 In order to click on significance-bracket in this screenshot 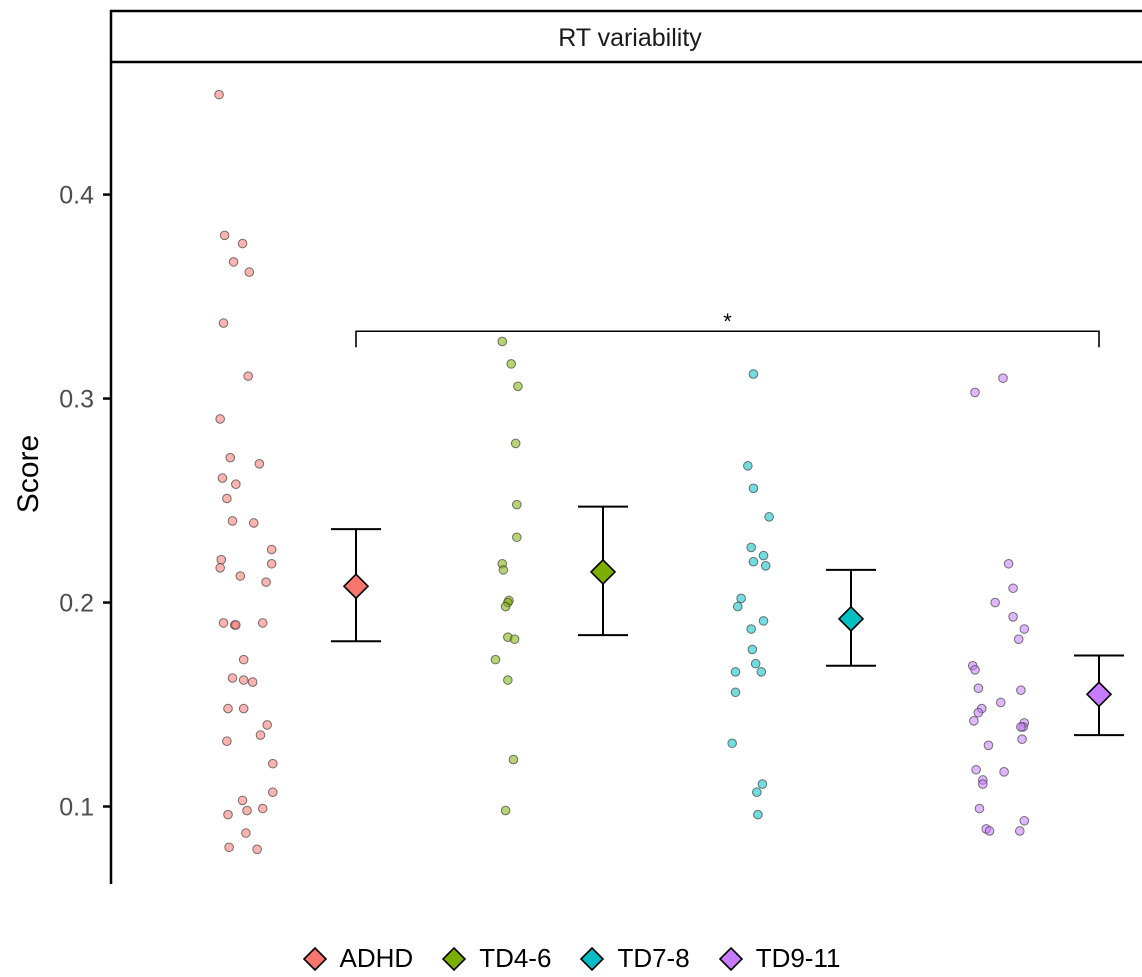, I will do `click(727, 339)`.